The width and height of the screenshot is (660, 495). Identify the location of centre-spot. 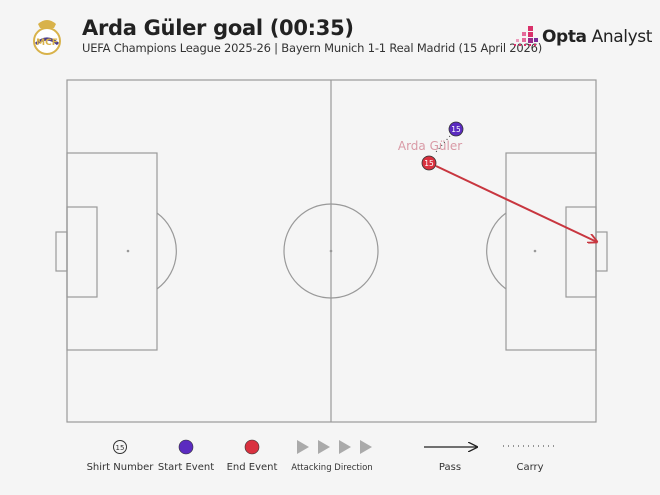
(331, 251).